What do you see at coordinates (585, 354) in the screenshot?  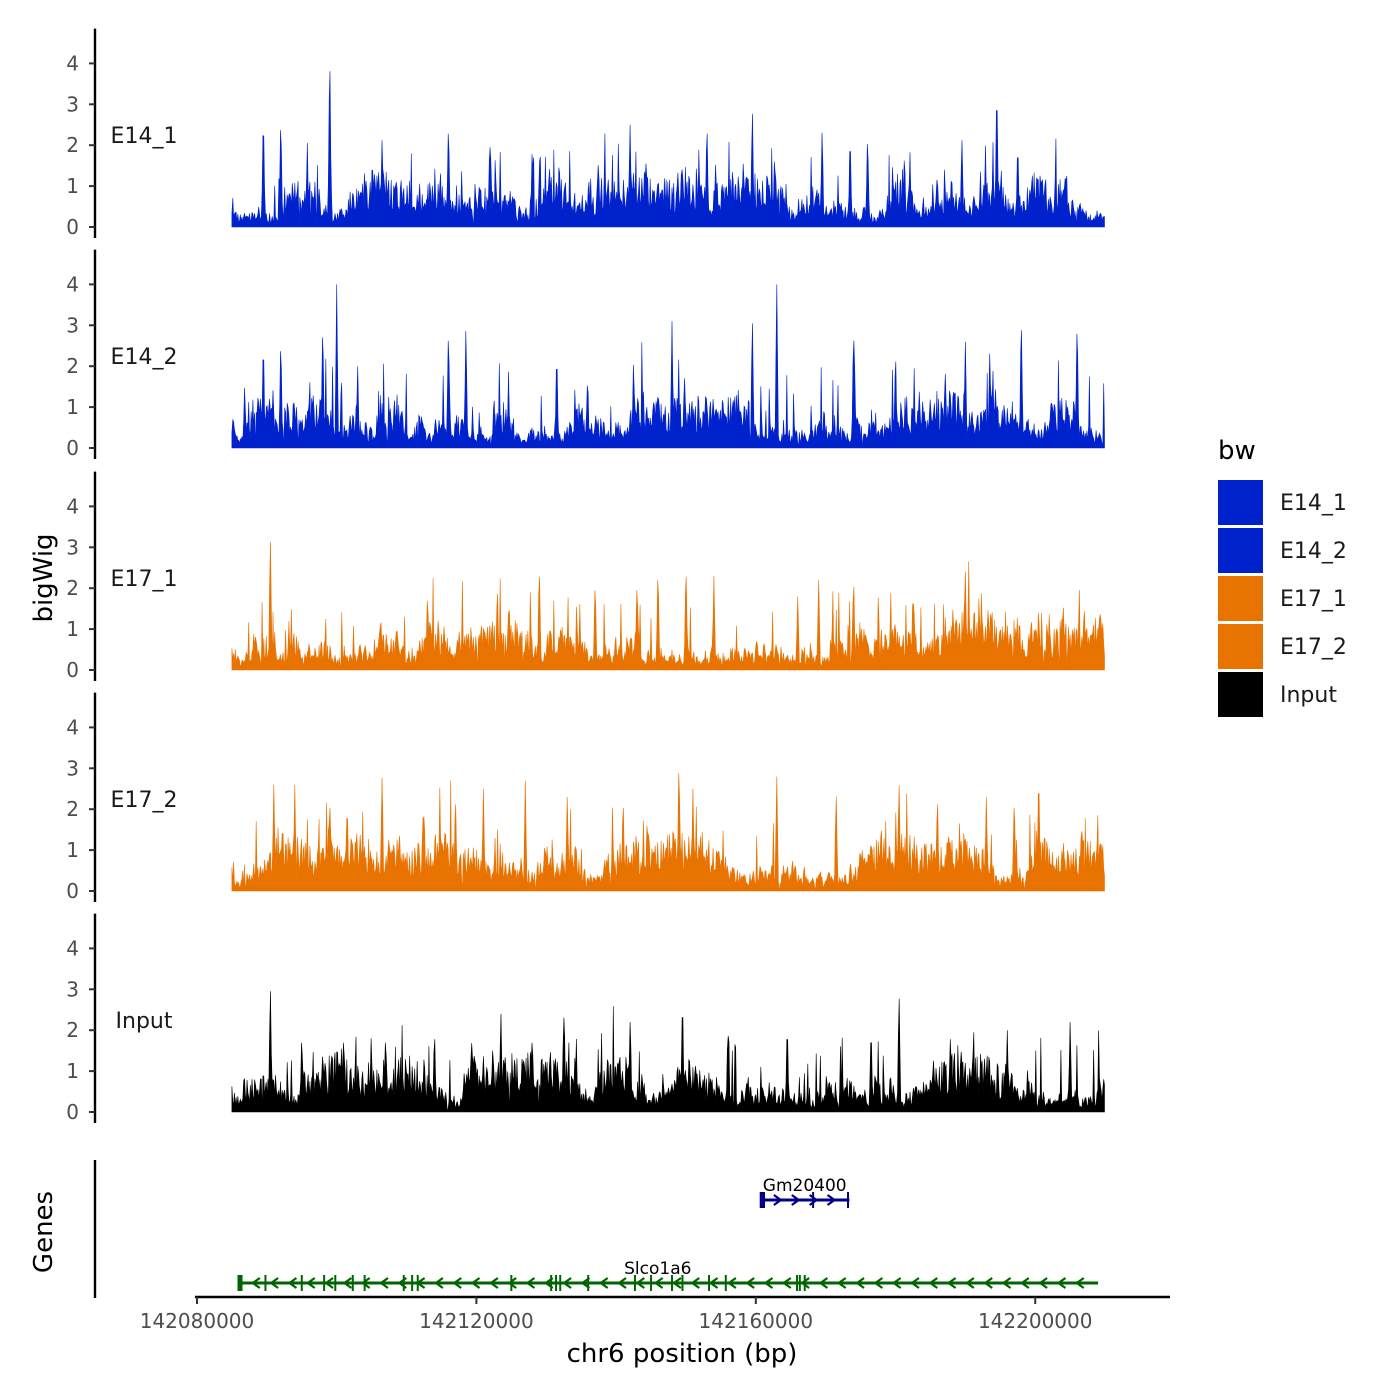 I see `track-E14_2: 0 1 2 3 4 E14_2` at bounding box center [585, 354].